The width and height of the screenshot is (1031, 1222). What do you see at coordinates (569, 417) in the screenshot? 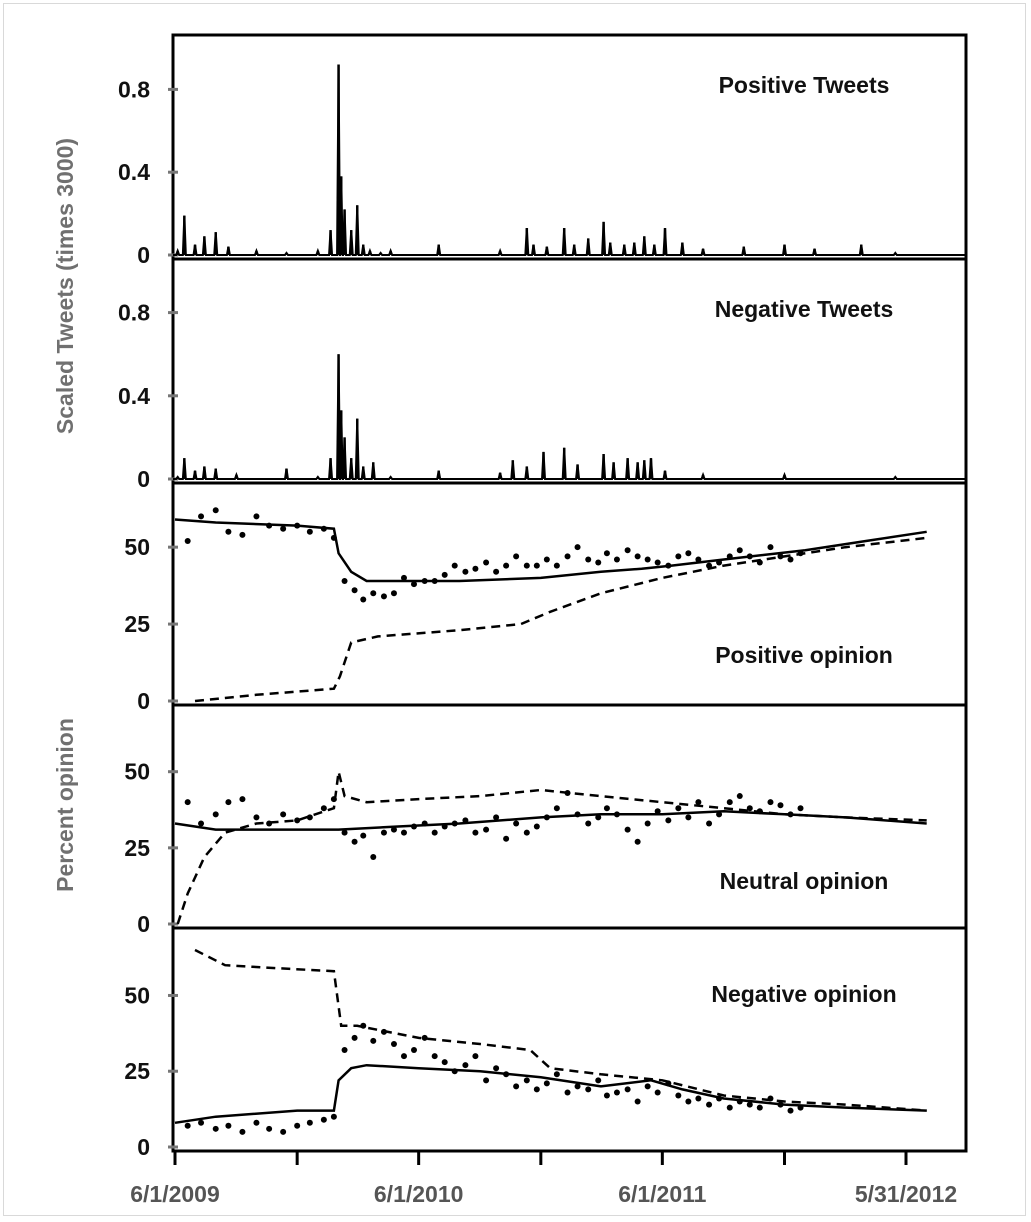
I see `tweet-series-line` at bounding box center [569, 417].